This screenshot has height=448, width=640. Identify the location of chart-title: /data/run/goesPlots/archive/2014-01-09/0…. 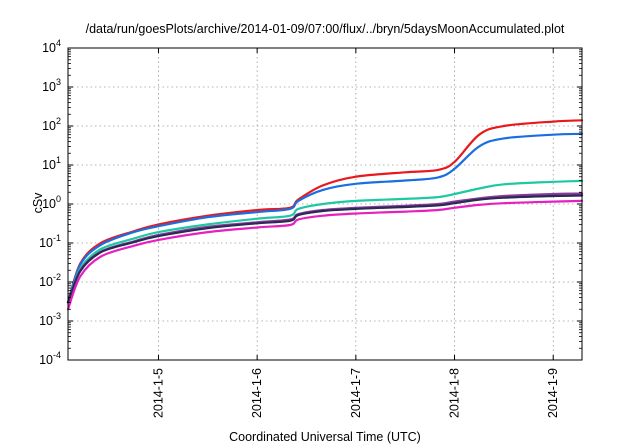
(325, 29).